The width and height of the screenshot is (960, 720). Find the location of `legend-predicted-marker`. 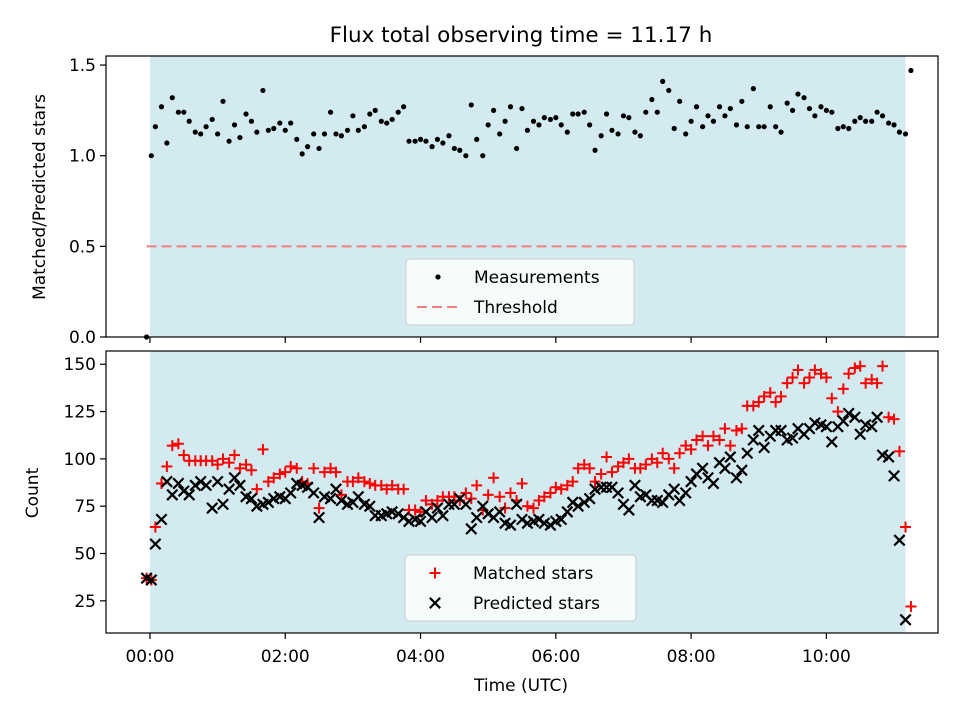

legend-predicted-marker is located at coordinates (435, 603).